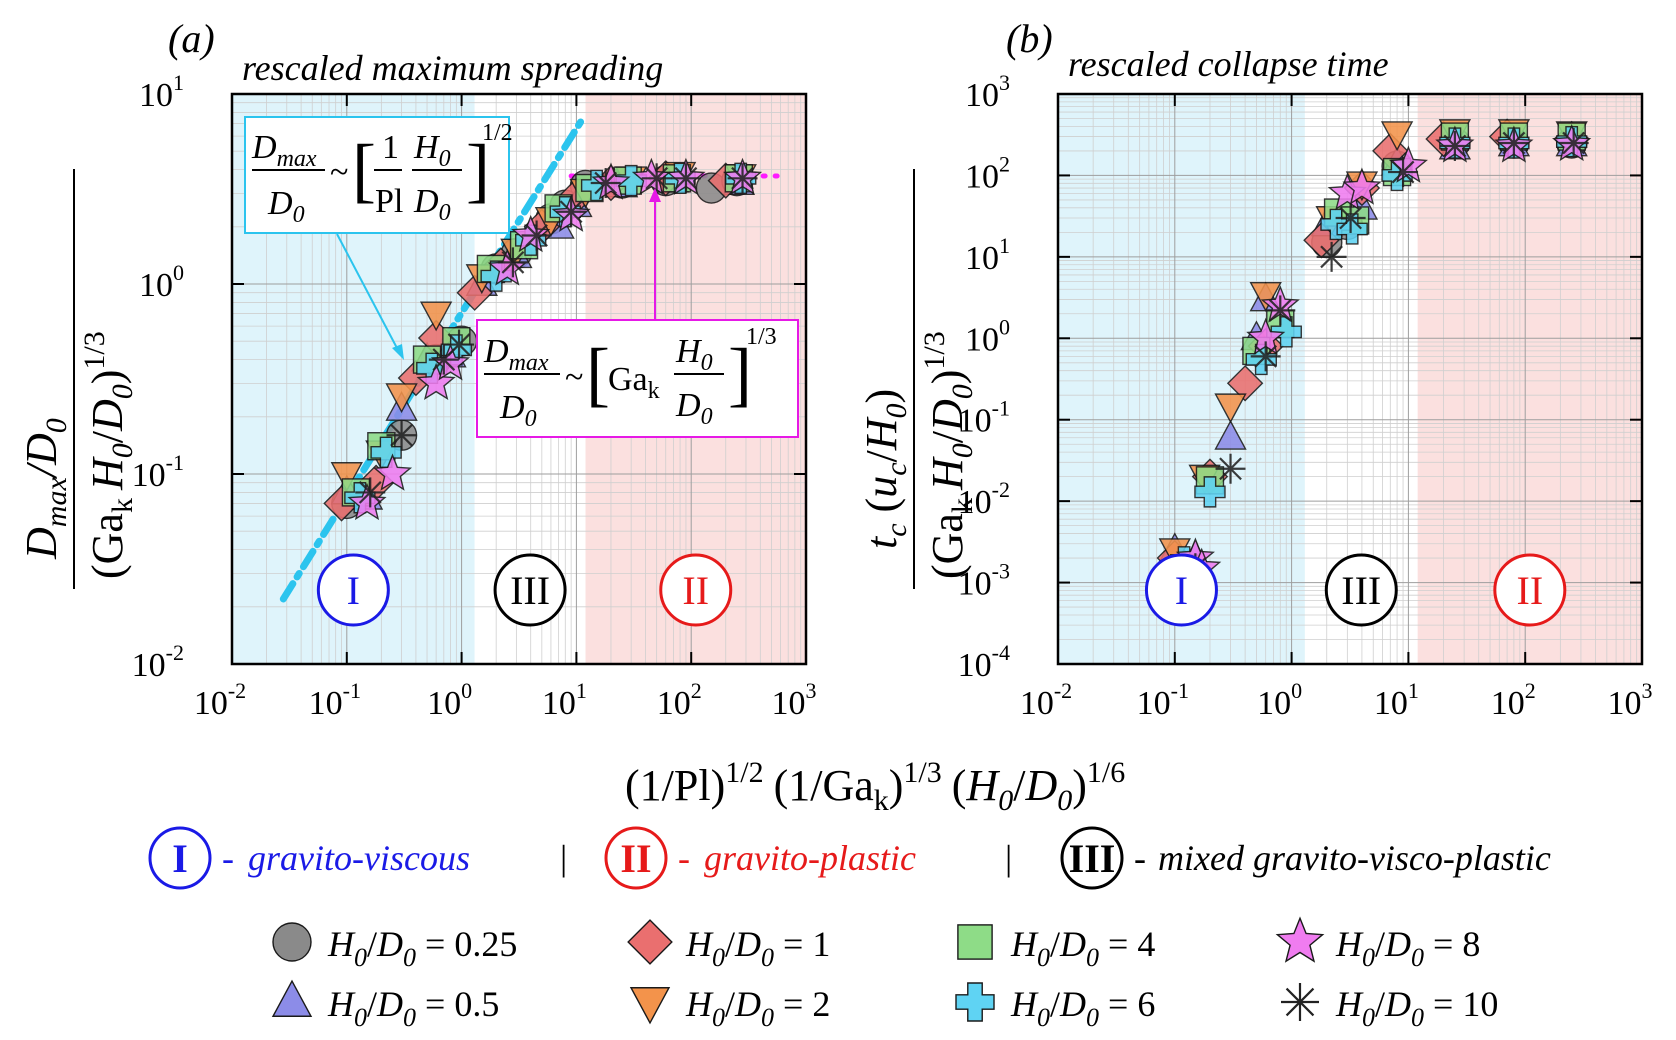  I want to click on a-regime-label-i: I, so click(353, 590).